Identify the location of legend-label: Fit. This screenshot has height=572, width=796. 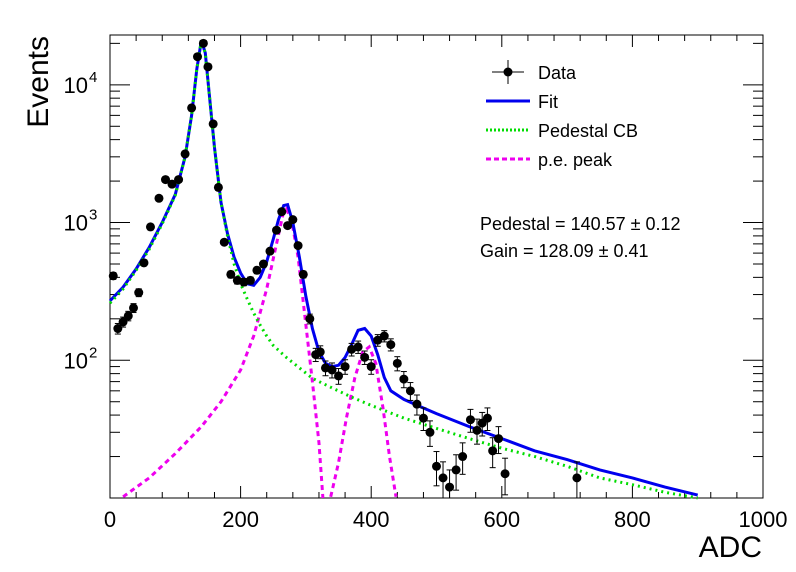
(548, 102).